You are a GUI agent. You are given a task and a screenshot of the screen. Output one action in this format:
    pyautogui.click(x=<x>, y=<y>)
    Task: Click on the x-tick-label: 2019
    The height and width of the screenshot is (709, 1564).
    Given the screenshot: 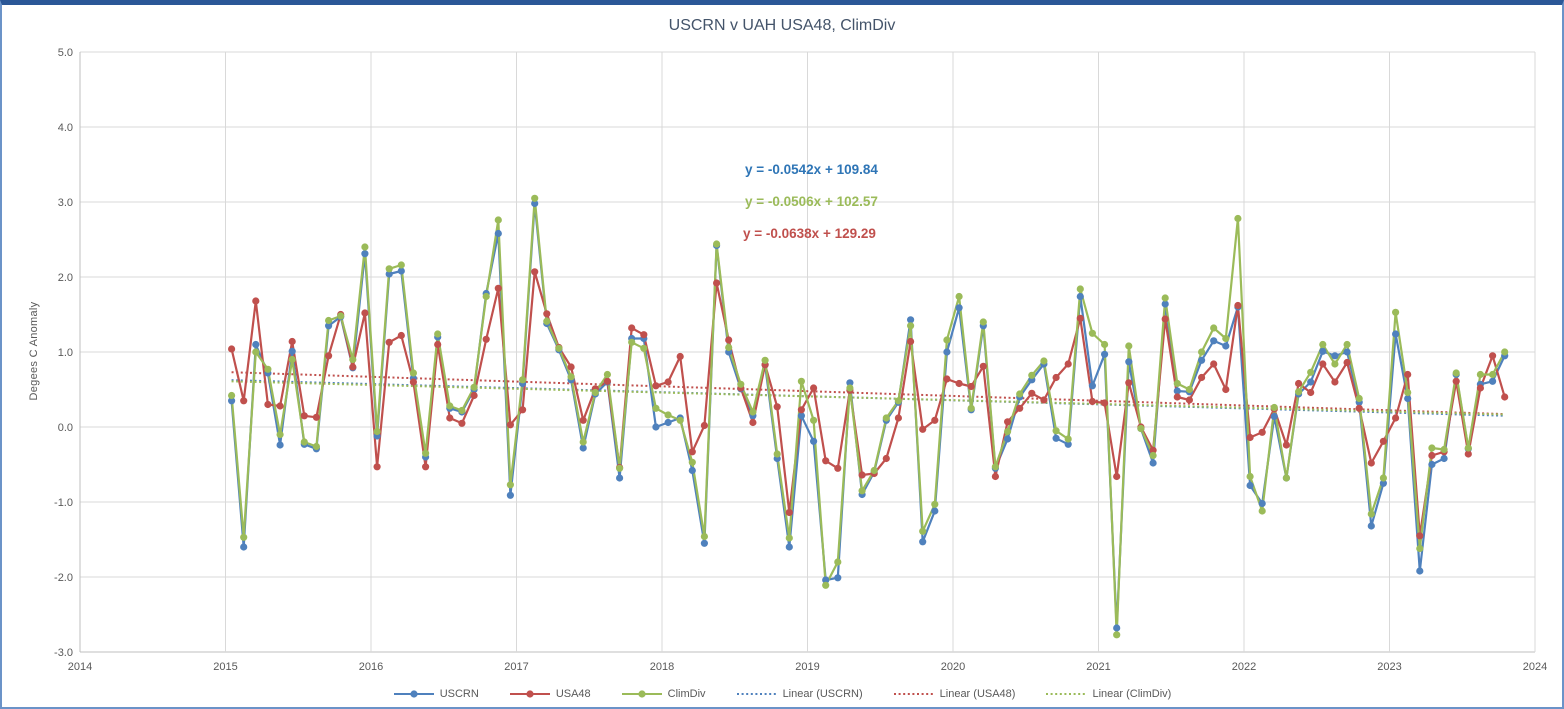 What is the action you would take?
    pyautogui.click(x=807, y=667)
    